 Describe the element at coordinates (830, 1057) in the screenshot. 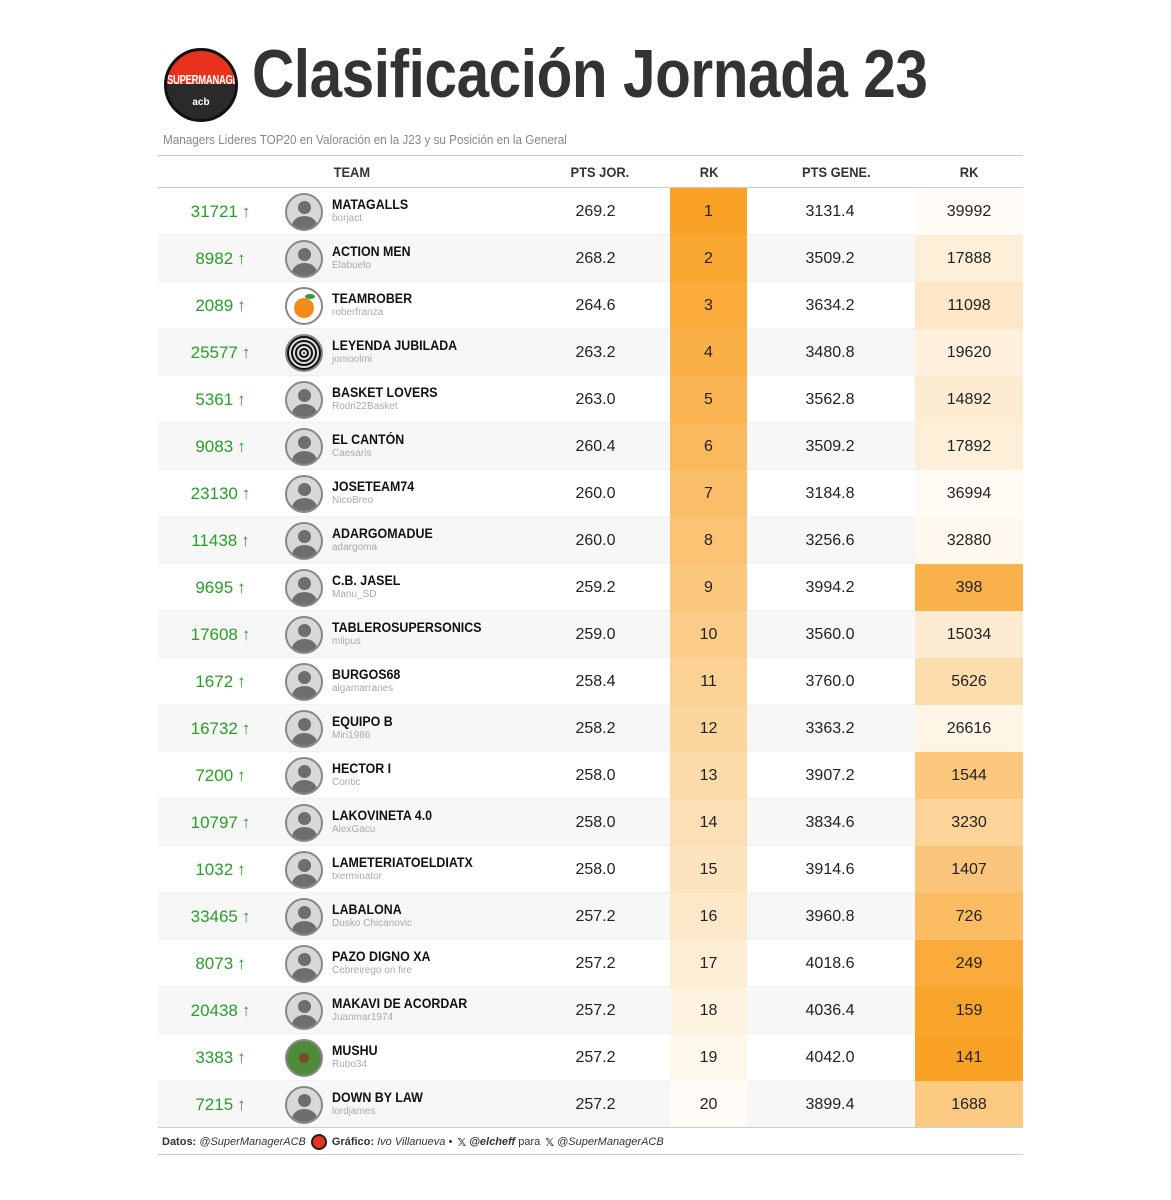

I see `pts-general: 4042.0` at that location.